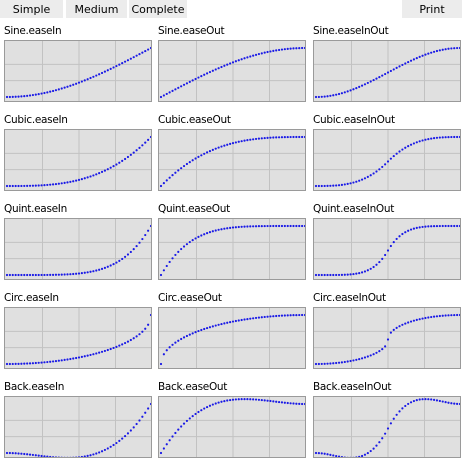 Image resolution: width=465 pixels, height=465 pixels. Describe the element at coordinates (158, 9) in the screenshot. I see `complete-button: Complete` at that location.